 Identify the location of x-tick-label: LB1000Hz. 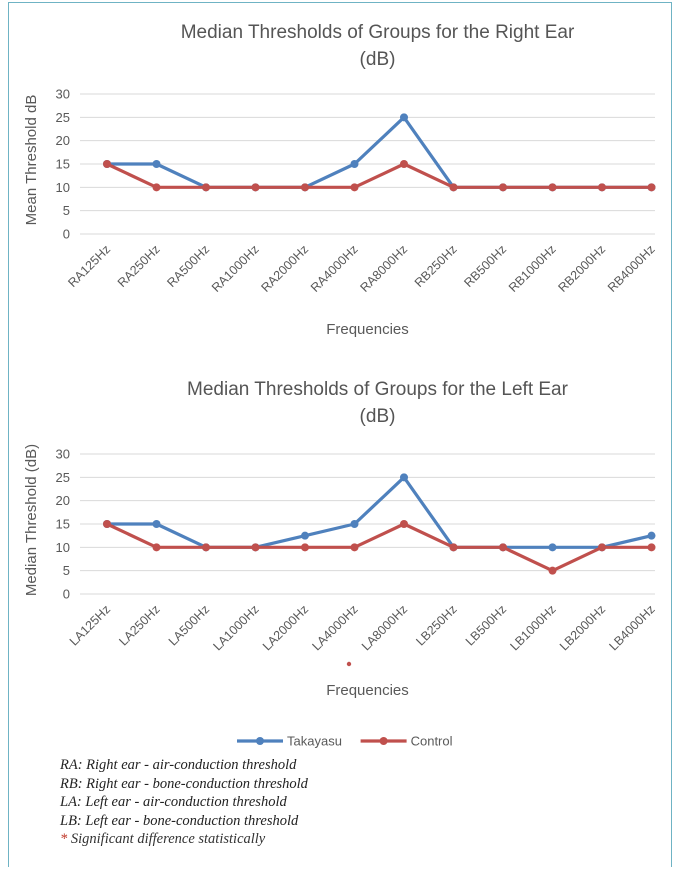
(532, 627).